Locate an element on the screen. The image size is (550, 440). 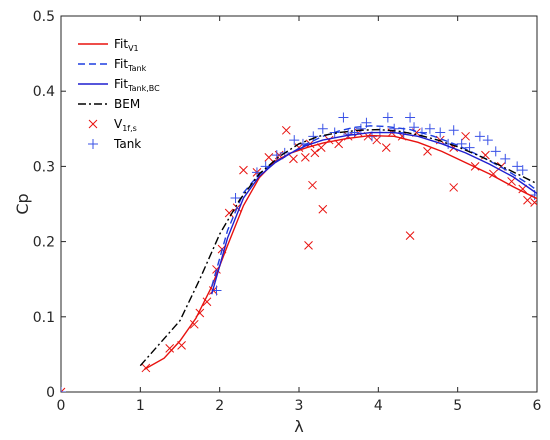
x-tick-label: 0 is located at coordinates (61, 406).